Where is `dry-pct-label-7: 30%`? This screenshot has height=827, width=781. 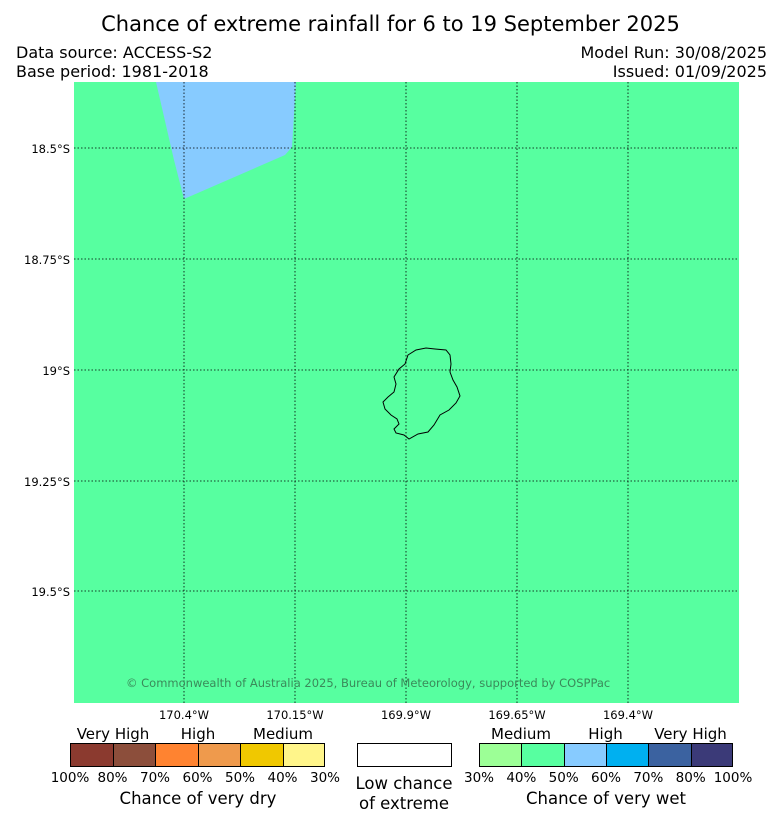
dry-pct-label-7: 30% is located at coordinates (324, 778).